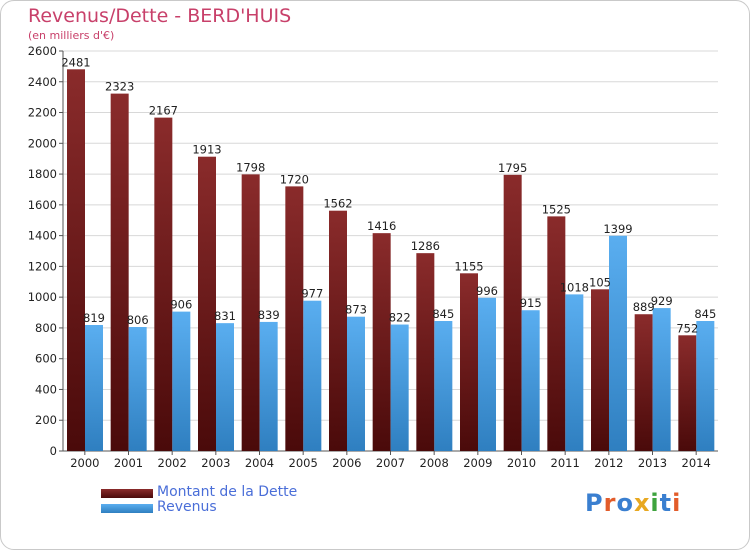 The height and width of the screenshot is (550, 750). Describe the element at coordinates (356, 310) in the screenshot. I see `data-label-revenus: 873` at that location.